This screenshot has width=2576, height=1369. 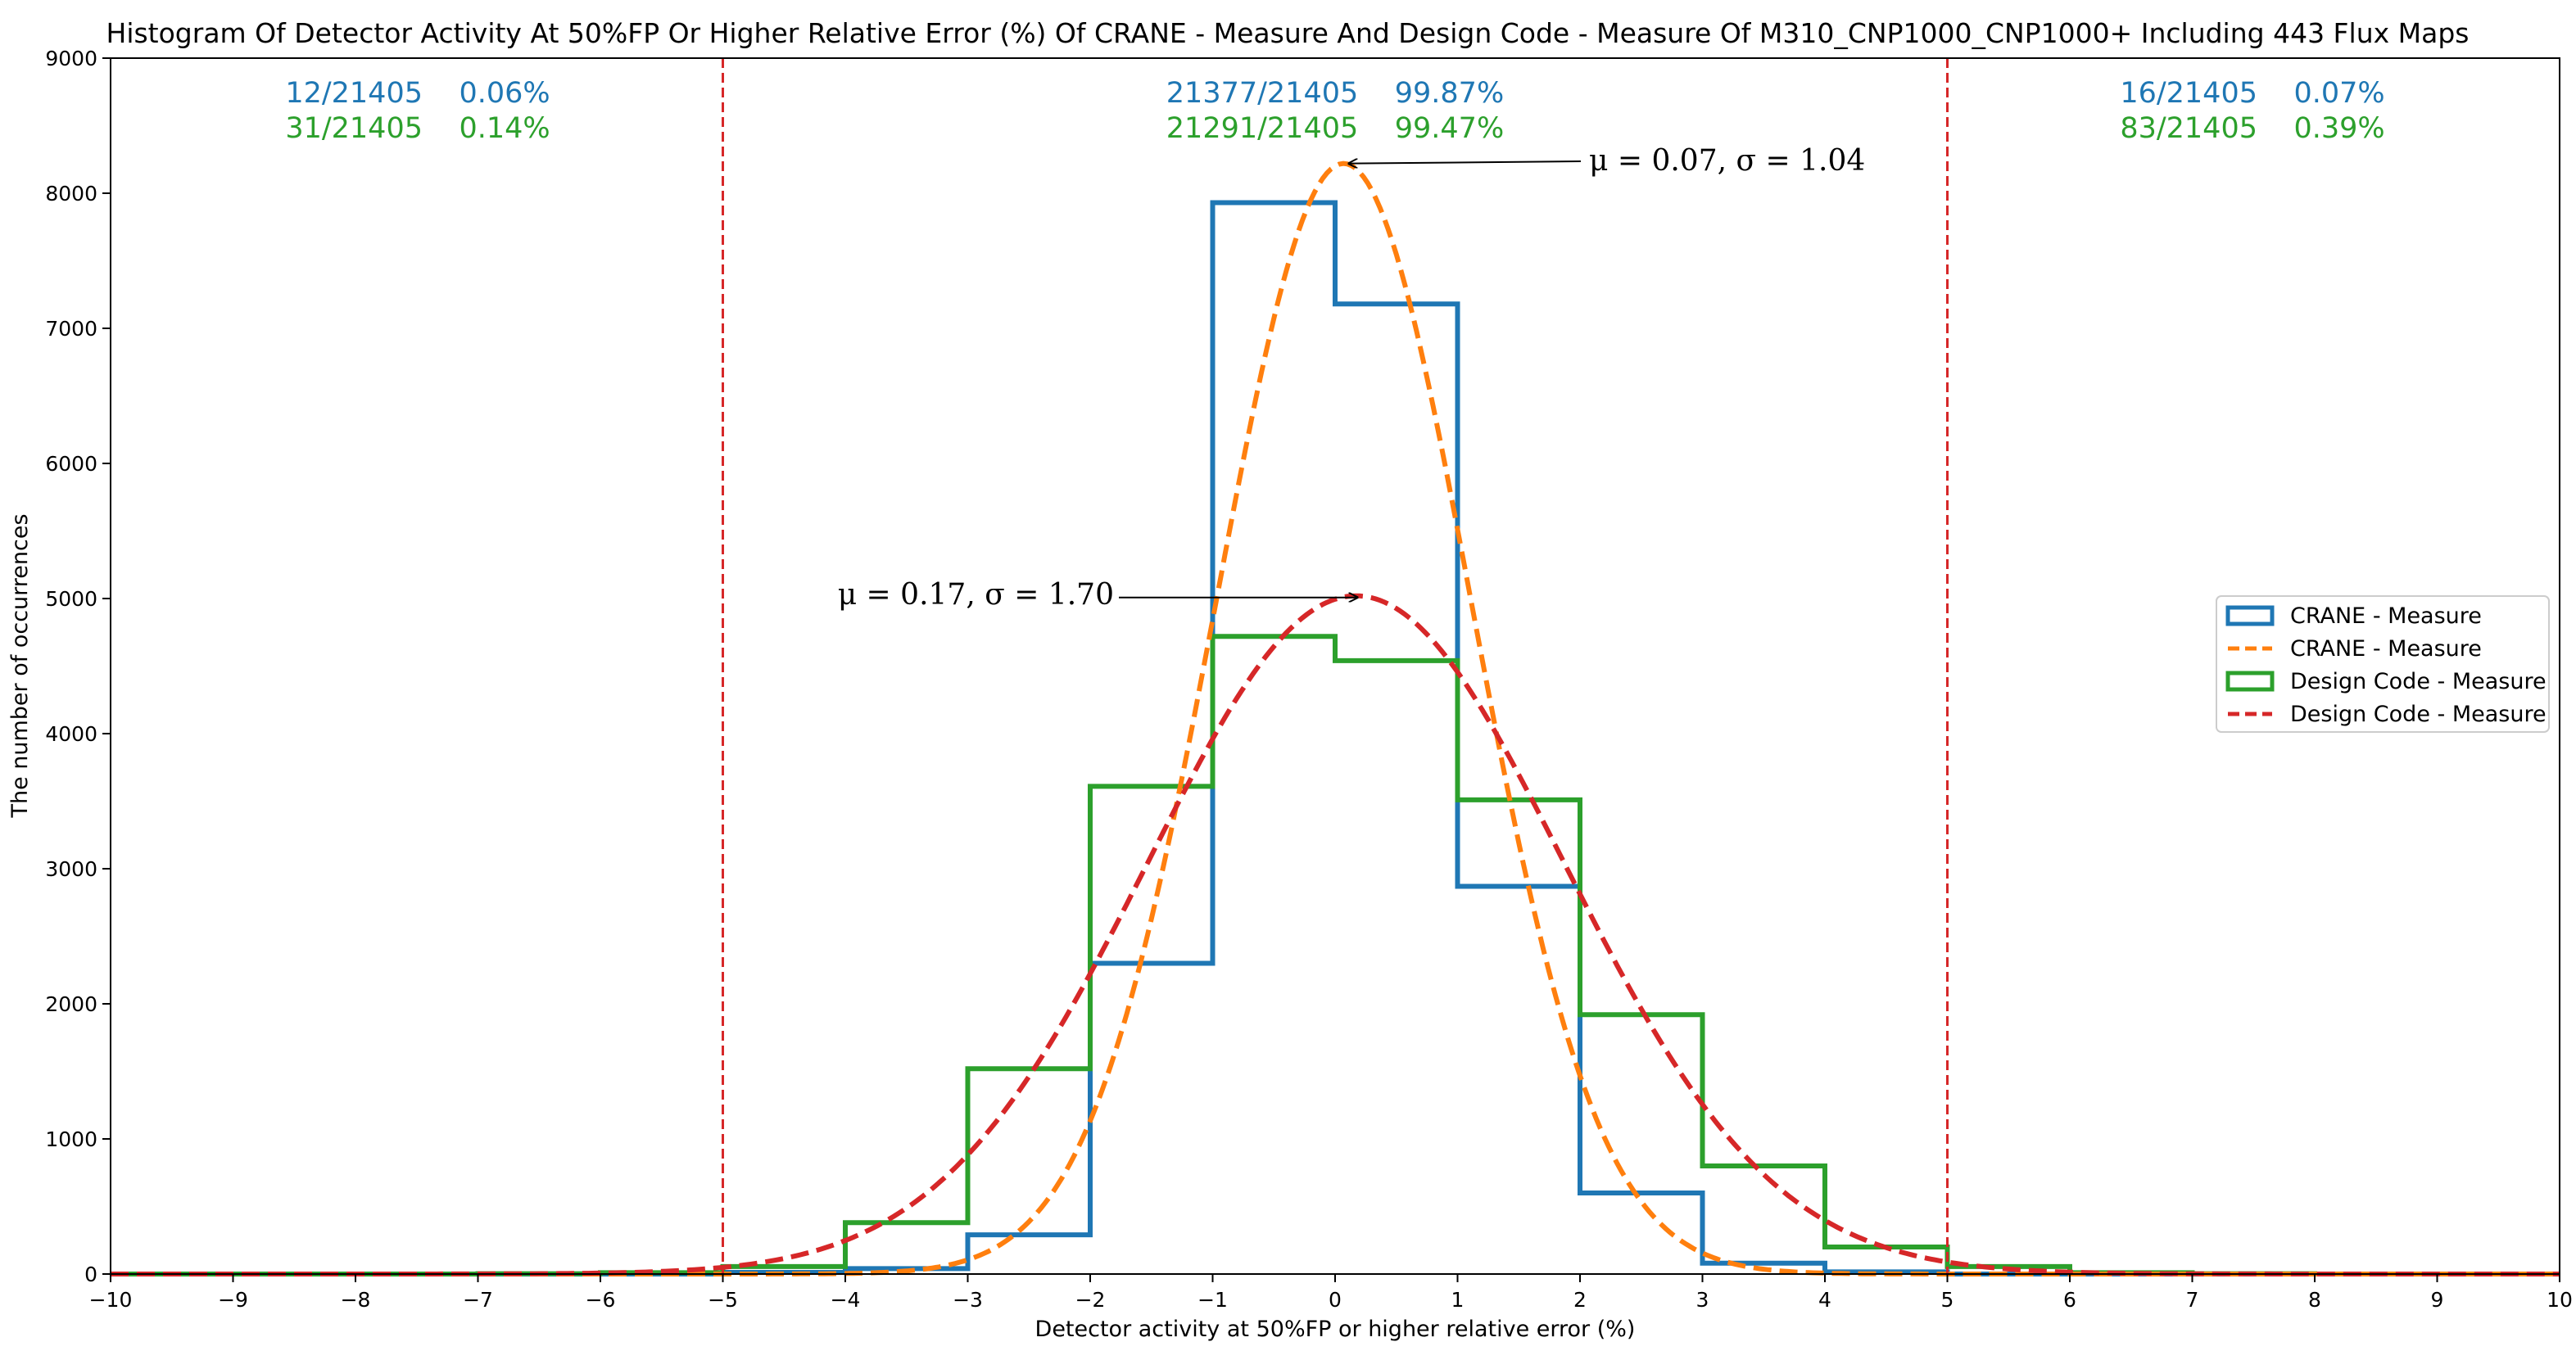 What do you see at coordinates (1352, 378) in the screenshot?
I see `fit-annotations: μ = 0.07, σ = 1.04 μ = 0.17, σ = 1.70` at bounding box center [1352, 378].